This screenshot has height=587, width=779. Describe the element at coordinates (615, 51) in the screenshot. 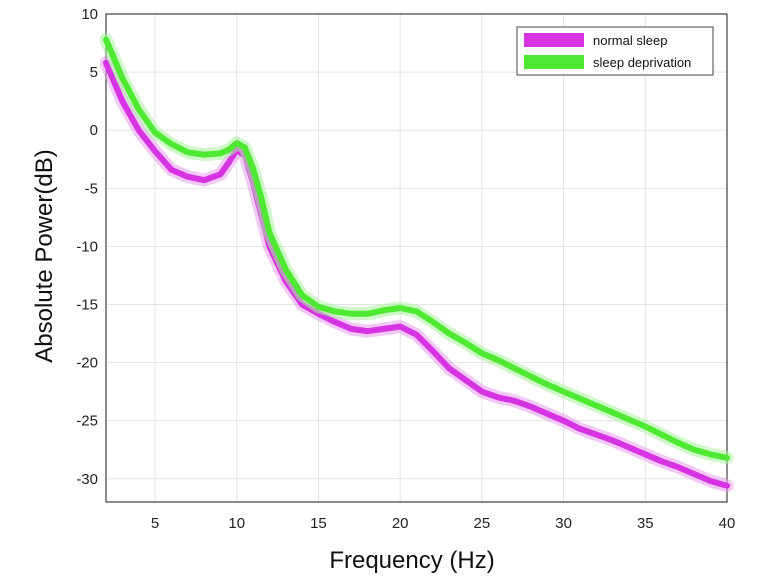

I see `legend: normal sleep sleep deprivation` at that location.